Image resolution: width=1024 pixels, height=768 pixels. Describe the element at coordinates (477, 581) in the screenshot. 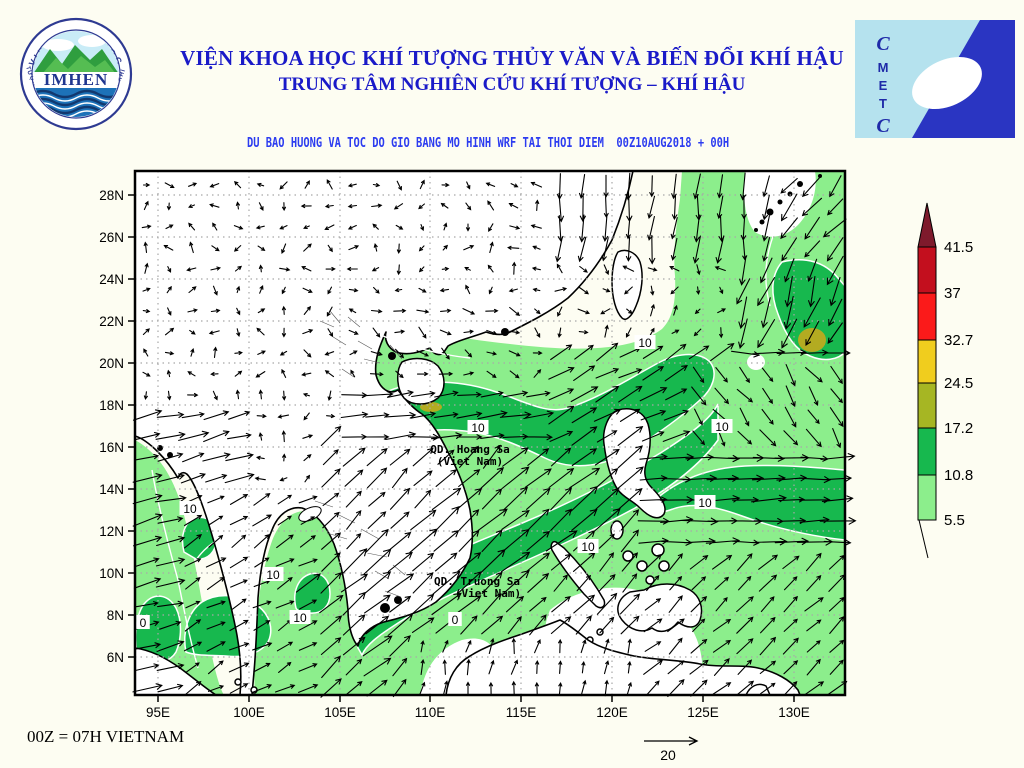

I see `place-label: QD. Truong Sa` at that location.